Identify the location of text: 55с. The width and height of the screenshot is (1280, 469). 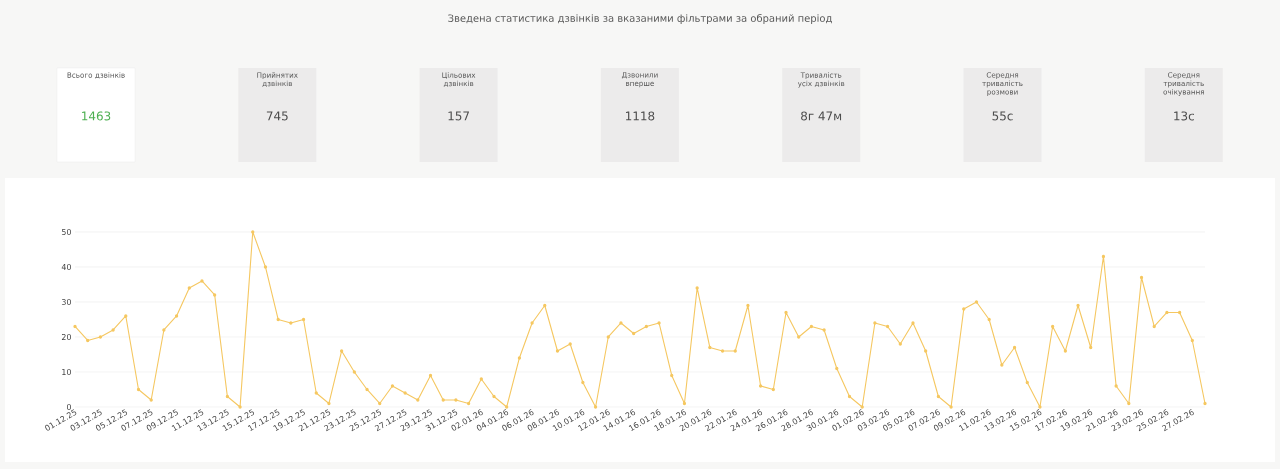
(1002, 116).